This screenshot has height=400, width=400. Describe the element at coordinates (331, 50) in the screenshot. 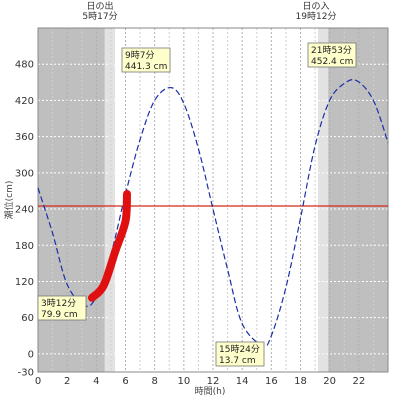

I see `extremum-time: 21時53分` at that location.